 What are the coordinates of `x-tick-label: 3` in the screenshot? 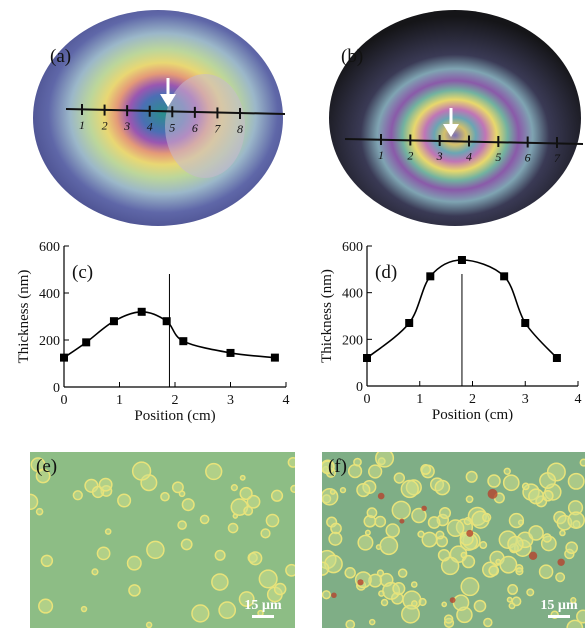 It's located at (230, 400).